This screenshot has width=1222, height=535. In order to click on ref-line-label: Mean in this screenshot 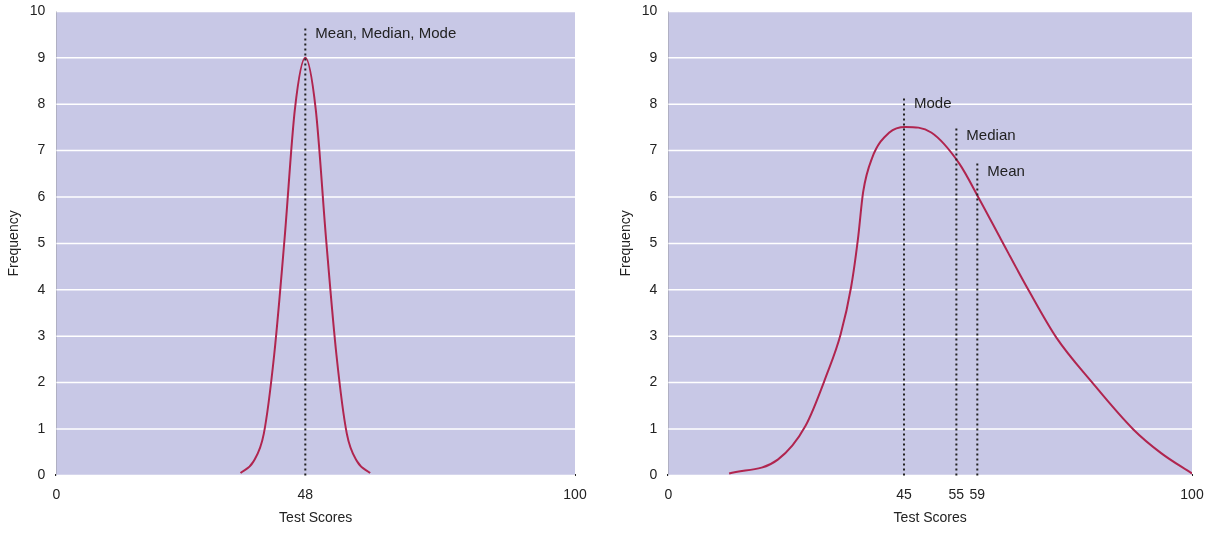, I will do `click(1006, 170)`.